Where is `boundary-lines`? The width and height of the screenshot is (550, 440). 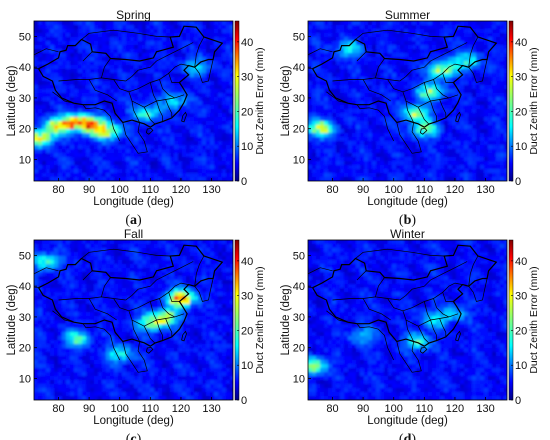 boundary-lines is located at coordinates (129, 308).